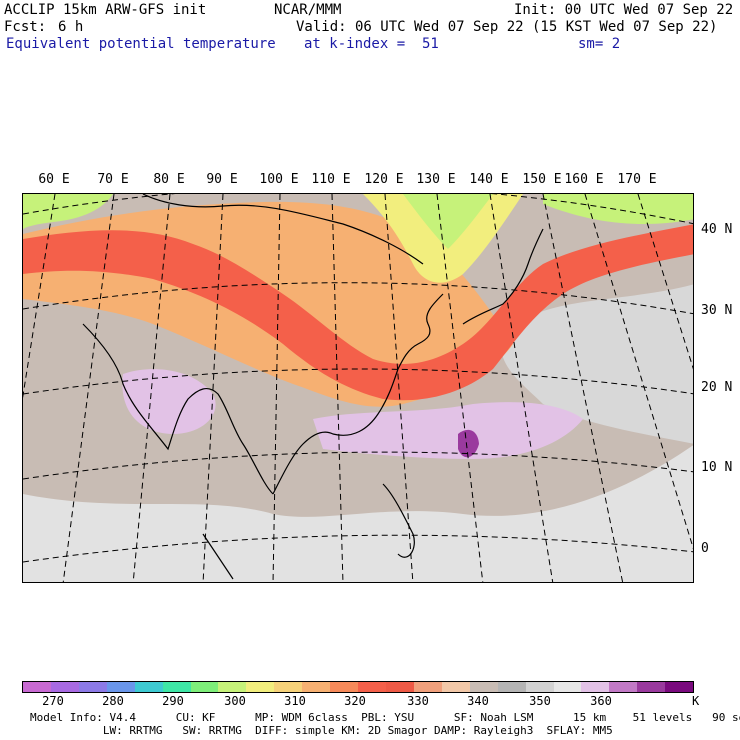  I want to click on lon-label: 60 E, so click(54, 179).